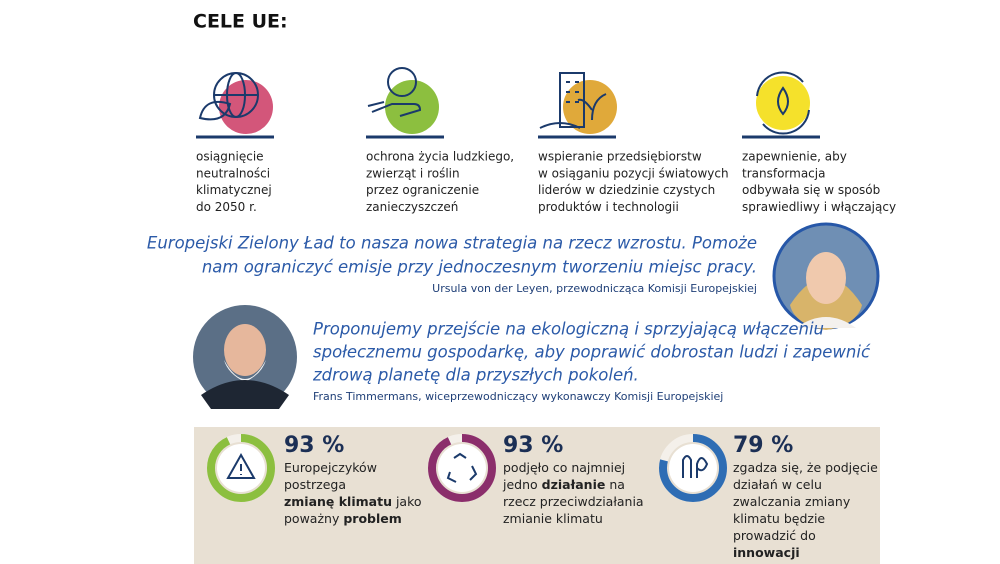 The height and width of the screenshot is (564, 1000). I want to click on stat-line: poważny problem, so click(343, 518).